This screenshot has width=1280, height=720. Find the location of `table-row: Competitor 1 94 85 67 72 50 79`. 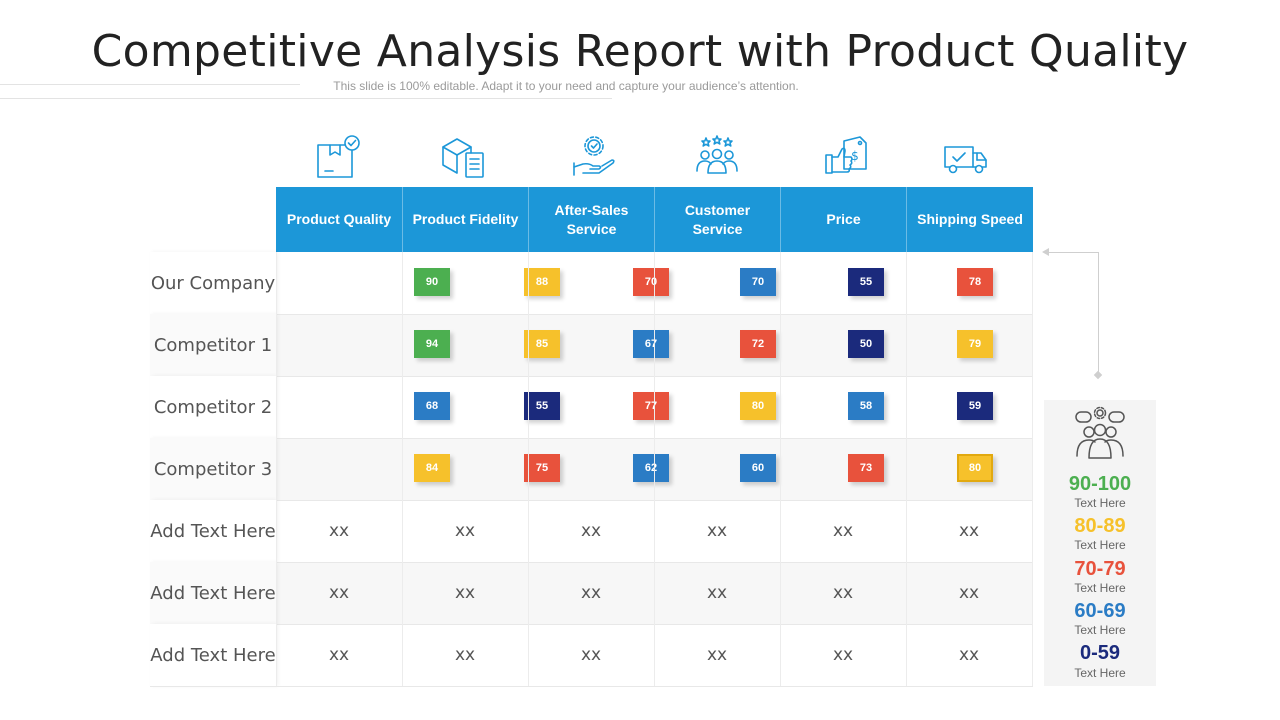

table-row: Competitor 1 94 85 67 72 50 79 is located at coordinates (591, 345).